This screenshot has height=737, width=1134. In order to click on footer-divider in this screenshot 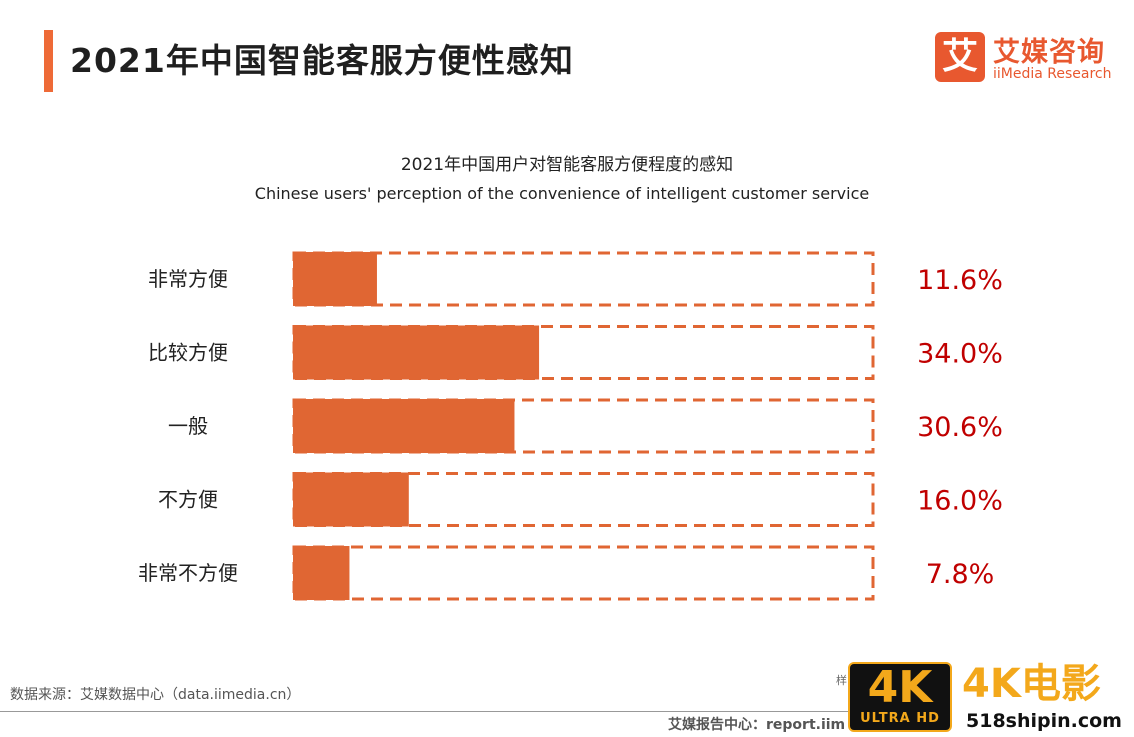, I will do `click(440, 711)`.